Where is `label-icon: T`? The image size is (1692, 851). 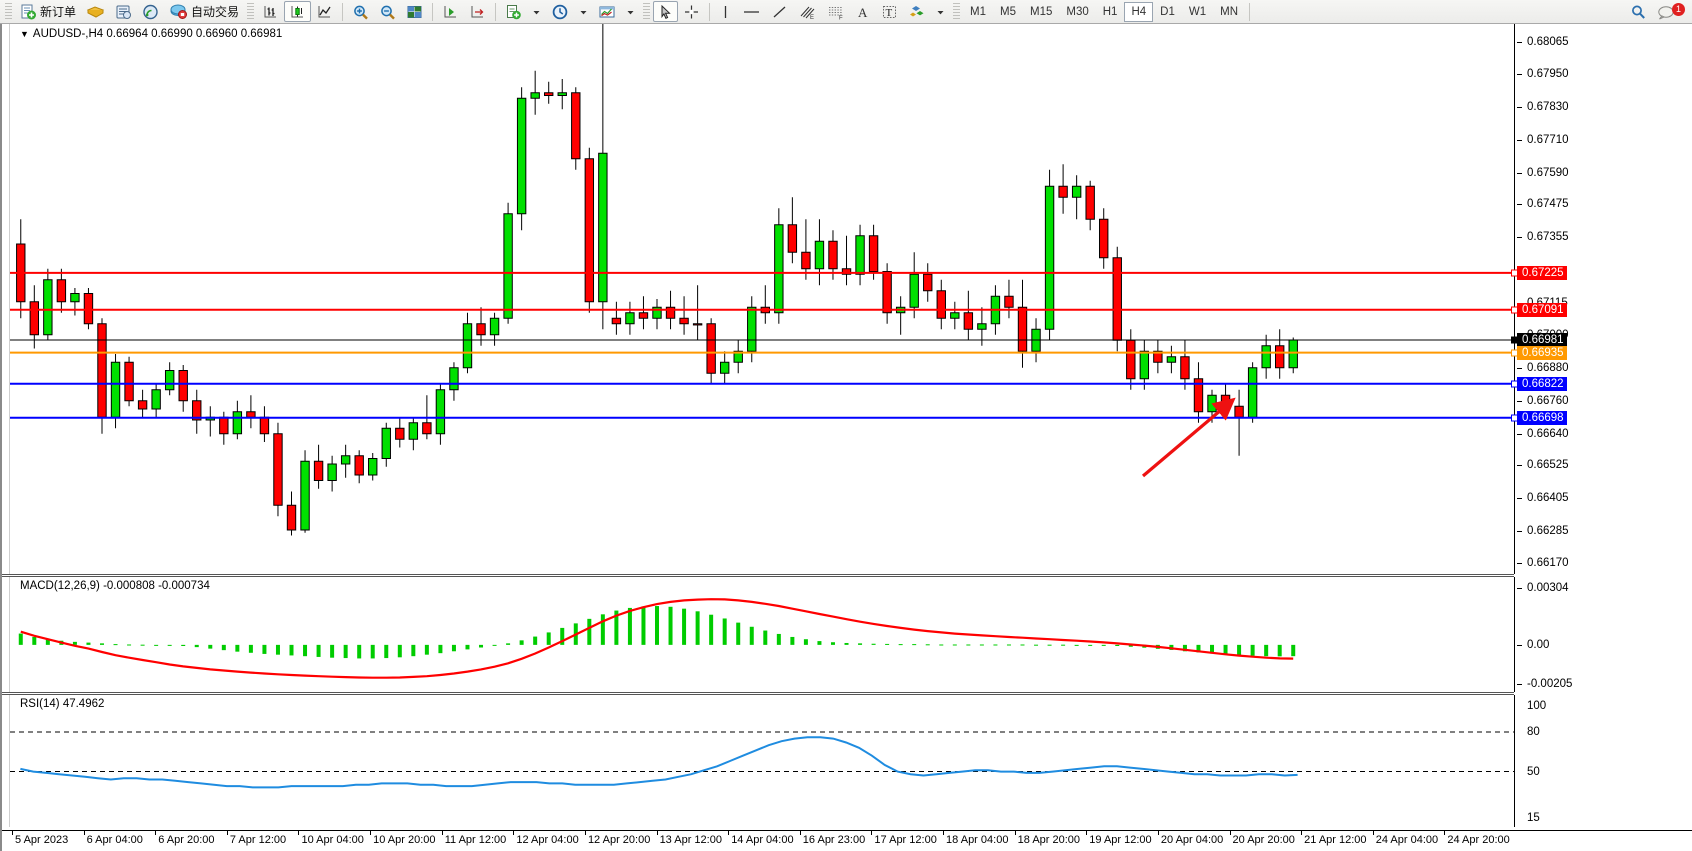
label-icon: T is located at coordinates (889, 11).